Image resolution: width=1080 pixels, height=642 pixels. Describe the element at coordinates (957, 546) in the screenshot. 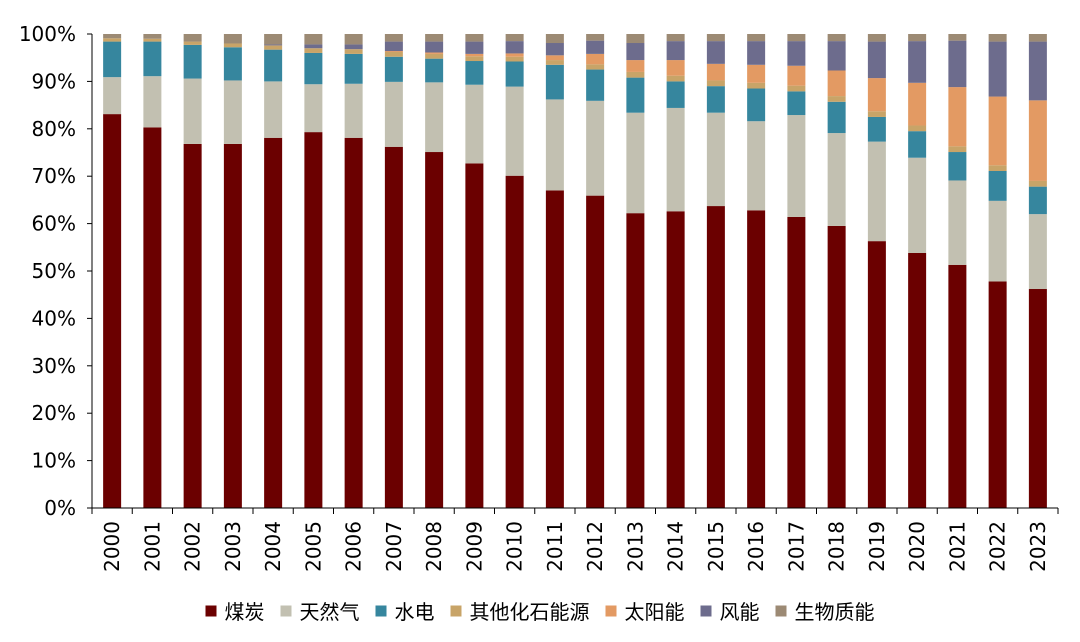

I see `x-tick-label: 2021` at that location.